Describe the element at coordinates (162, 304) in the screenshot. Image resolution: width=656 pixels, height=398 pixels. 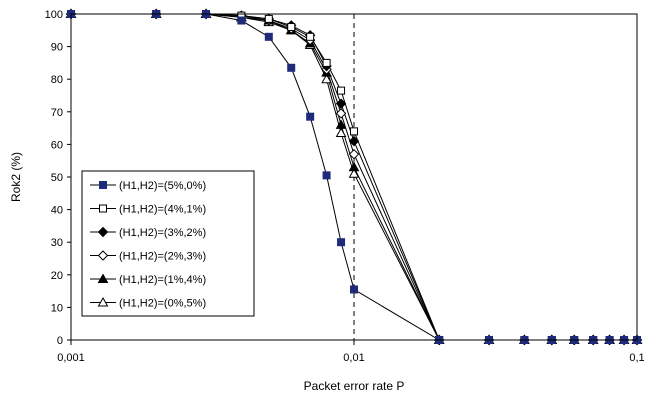
I see `legend-entry-label: (H1,H2)=(0%,5%)` at that location.